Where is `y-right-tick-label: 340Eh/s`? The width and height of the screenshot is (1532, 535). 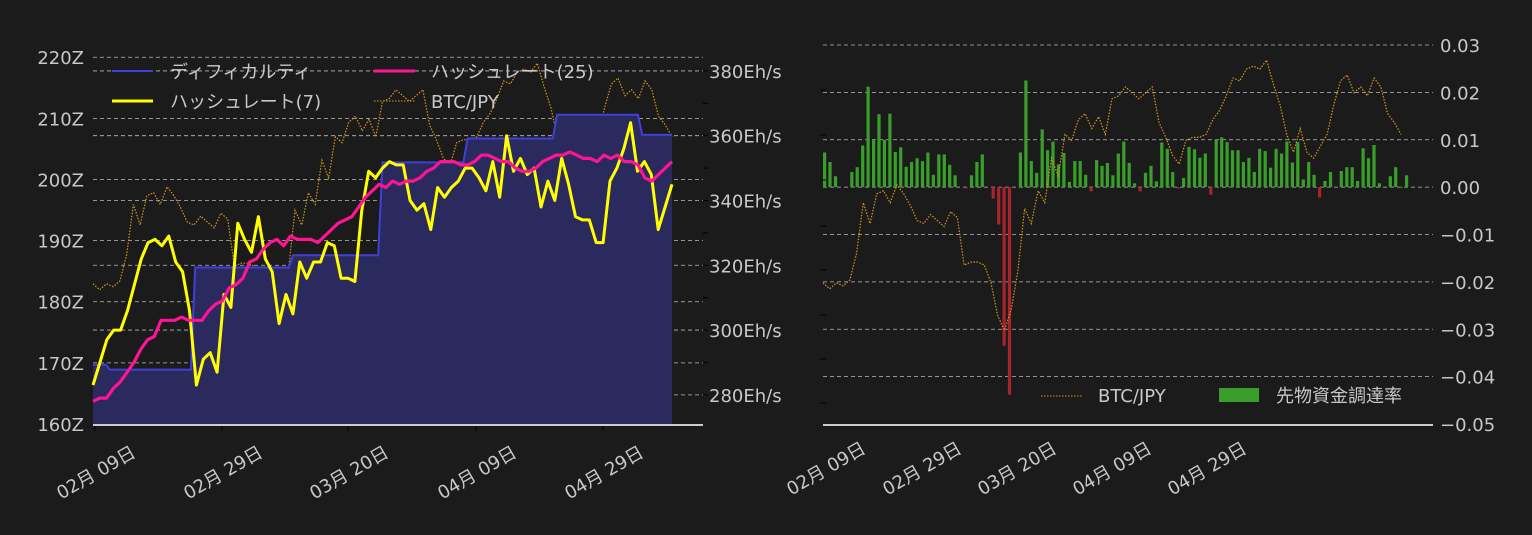 y-right-tick-label: 340Eh/s is located at coordinates (745, 201).